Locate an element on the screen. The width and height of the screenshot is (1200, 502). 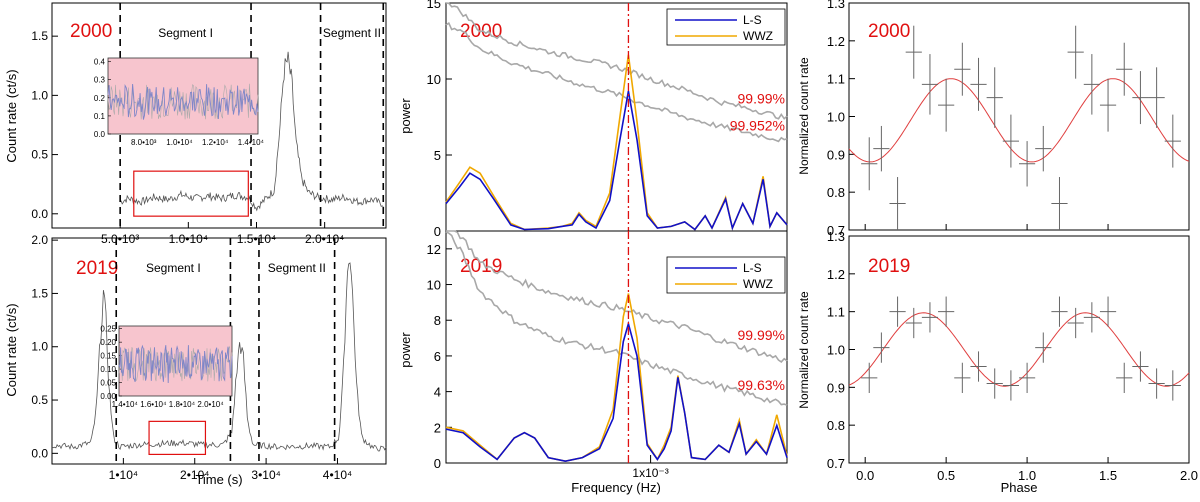
inset-y-tick-label: 0.0 is located at coordinates (100, 134).